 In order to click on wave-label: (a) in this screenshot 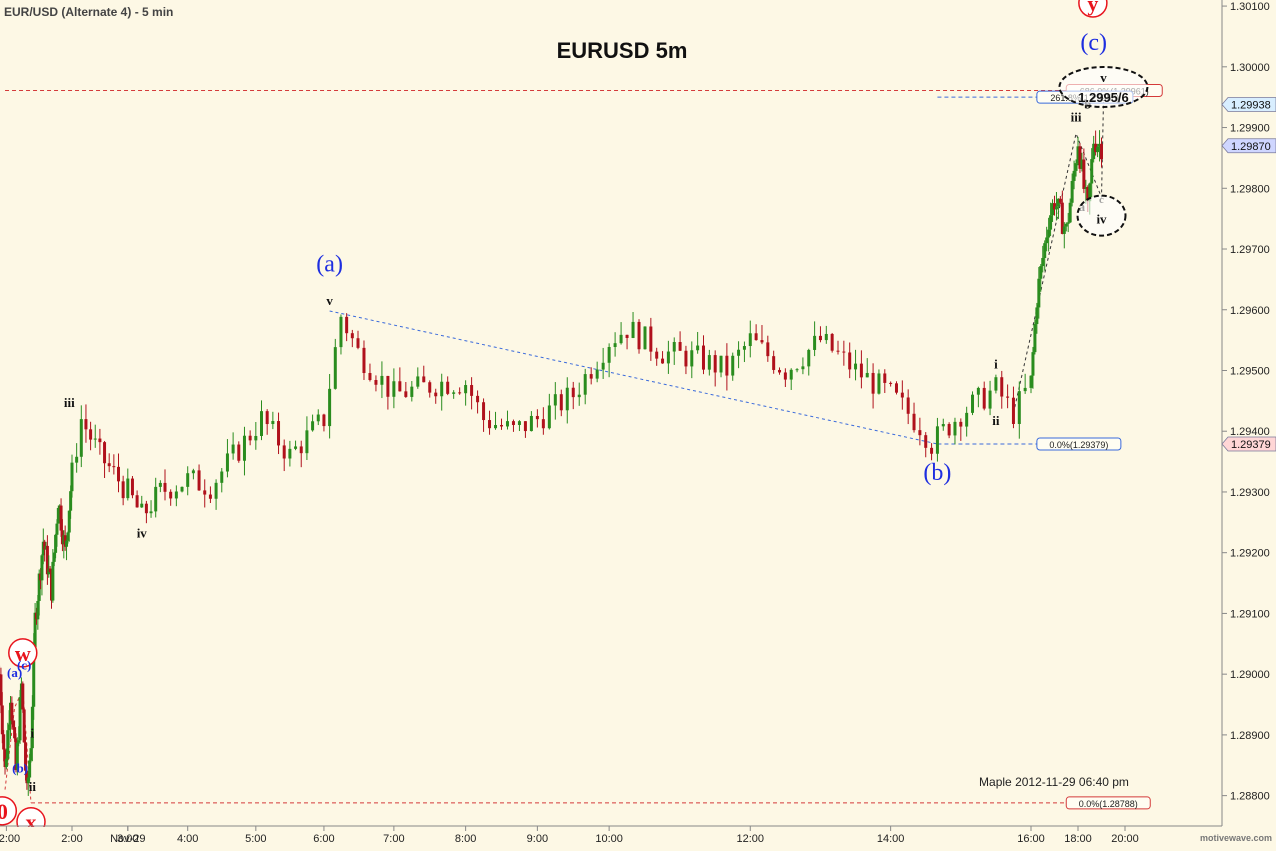, I will do `click(14, 672)`.